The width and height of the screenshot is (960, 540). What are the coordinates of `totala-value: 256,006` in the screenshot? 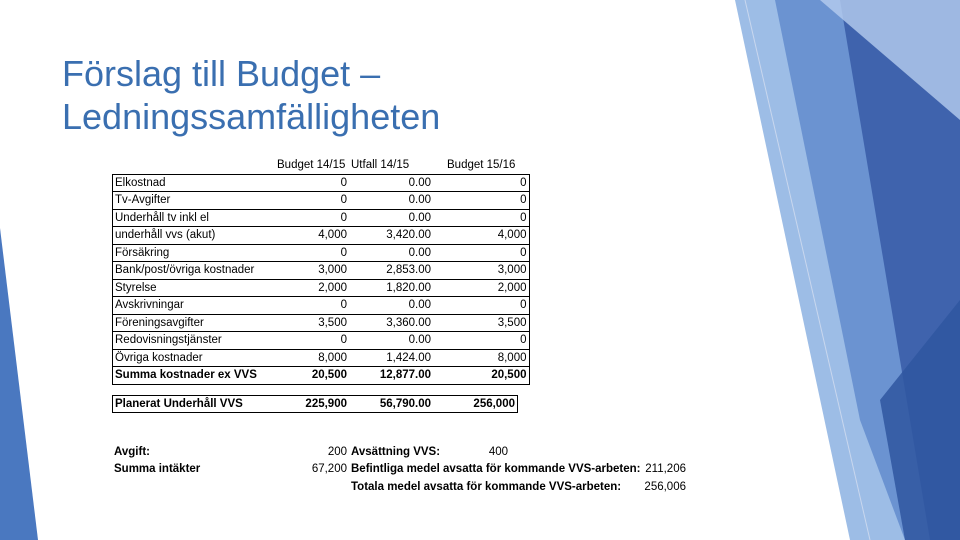 It's located at (665, 487).